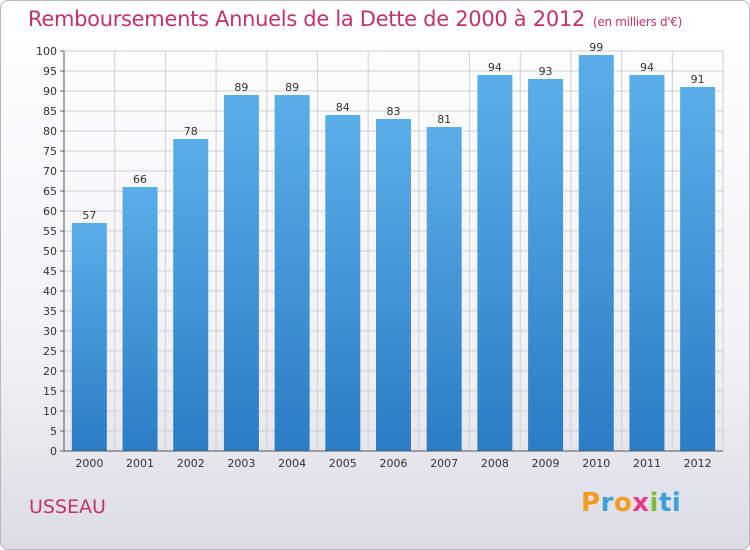 The image size is (750, 550). Describe the element at coordinates (50, 271) in the screenshot. I see `y-tick-label: 45` at that location.